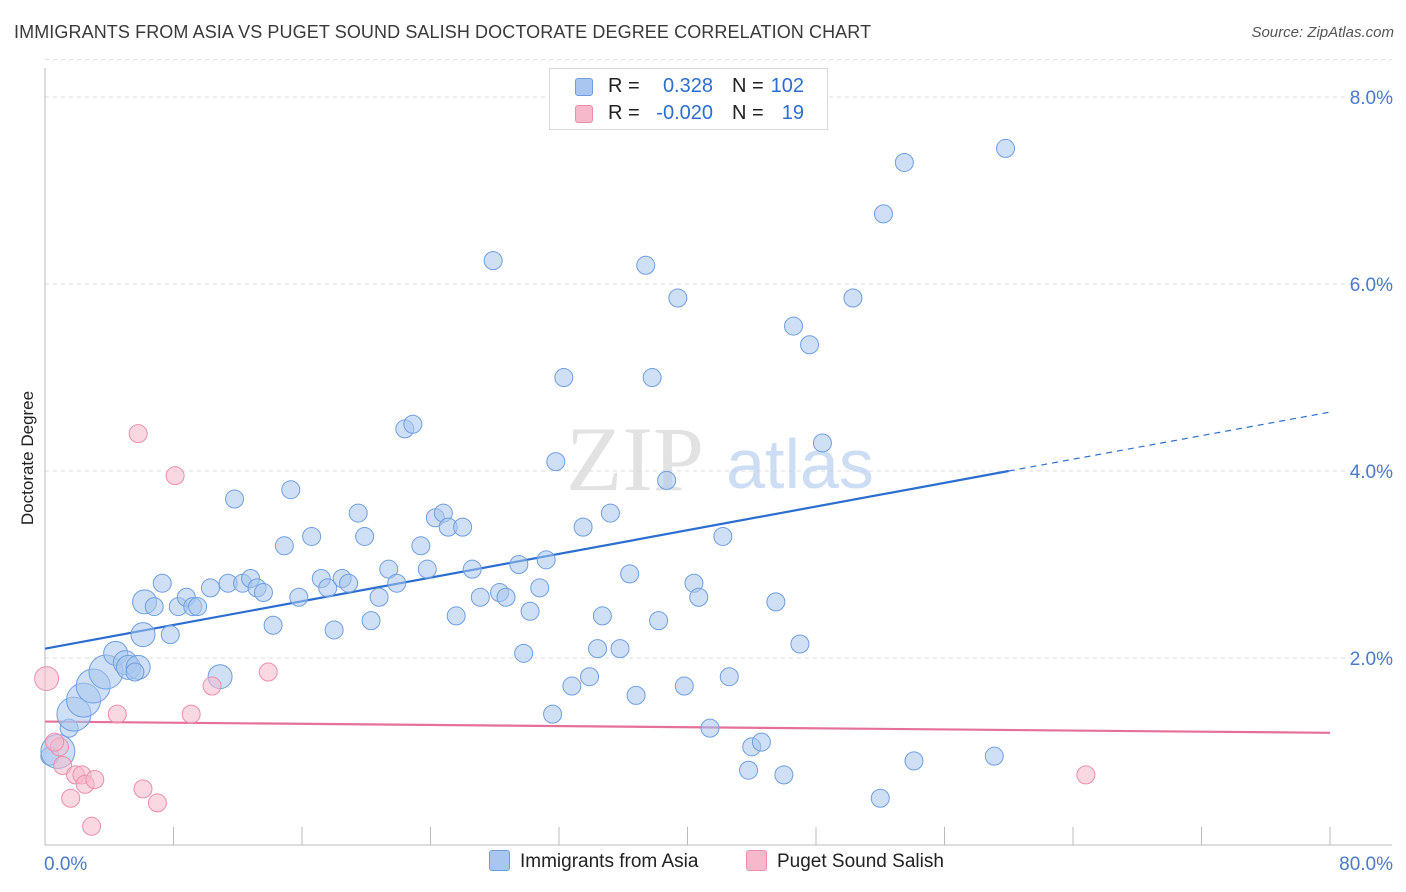 The width and height of the screenshot is (1406, 892). I want to click on legend-r-value: -0.020, so click(684, 113).